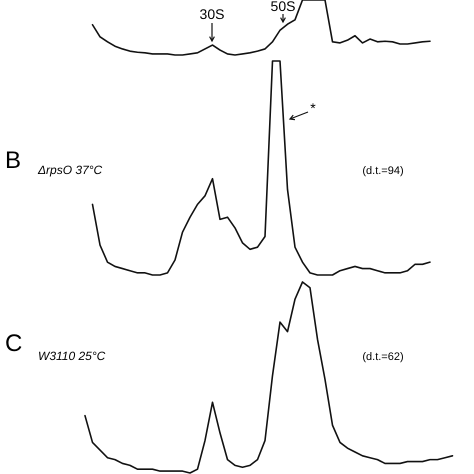  What do you see at coordinates (383, 357) in the screenshot?
I see `annotation: (d.t.=62)` at bounding box center [383, 357].